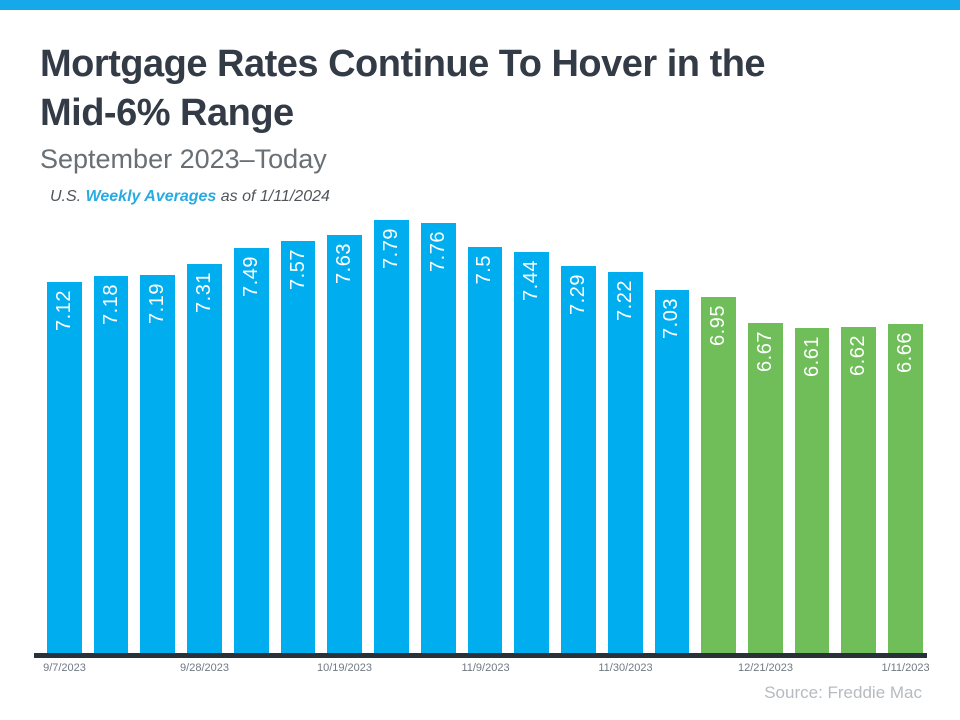  I want to click on bar: 7.22, so click(625, 462).